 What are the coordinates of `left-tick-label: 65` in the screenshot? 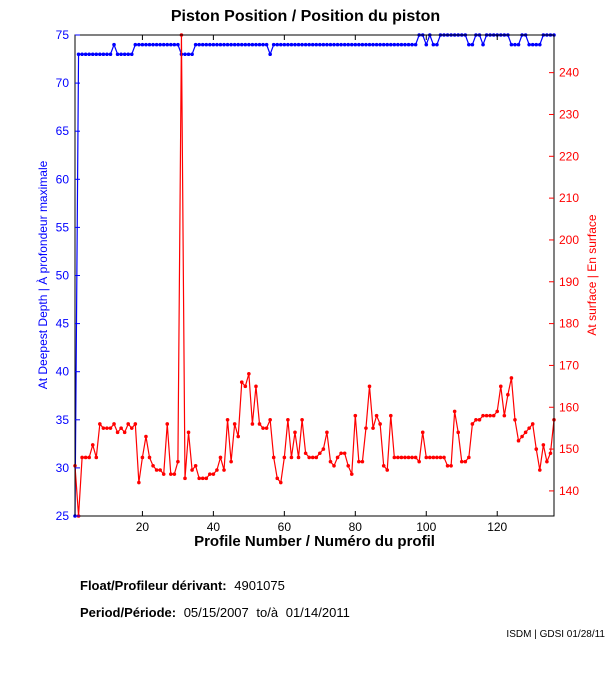 It's located at (63, 131).